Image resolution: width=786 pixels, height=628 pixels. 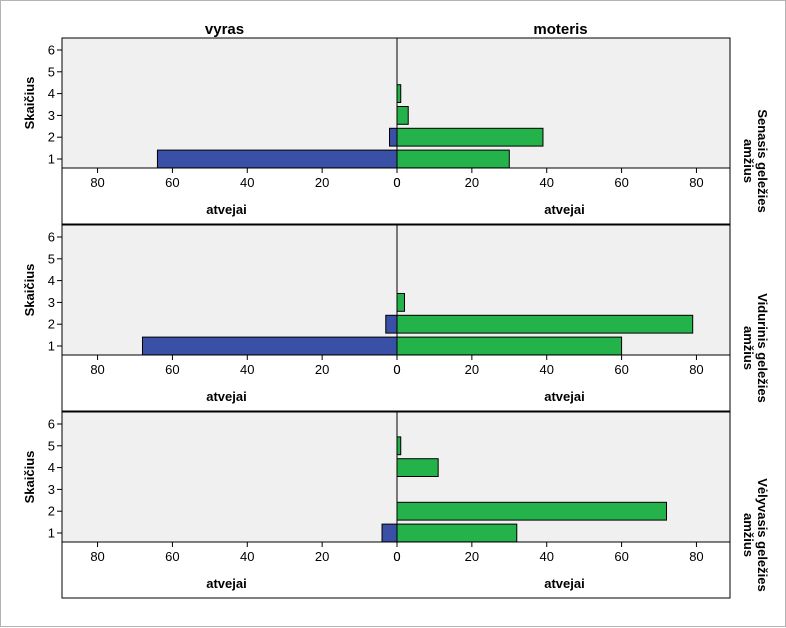 What do you see at coordinates (762, 160) in the screenshot?
I see `row-label-line-1: Senasis geležies` at bounding box center [762, 160].